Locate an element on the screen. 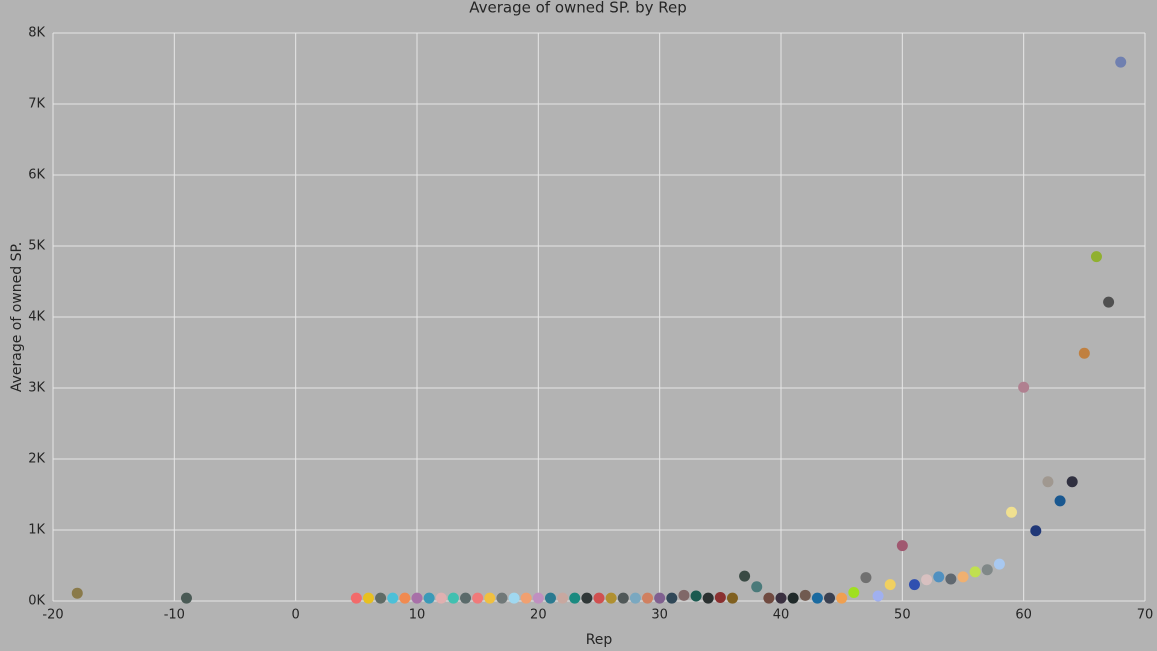 Image resolution: width=1157 pixels, height=651 pixels. x-tick-label: 50 is located at coordinates (902, 615).